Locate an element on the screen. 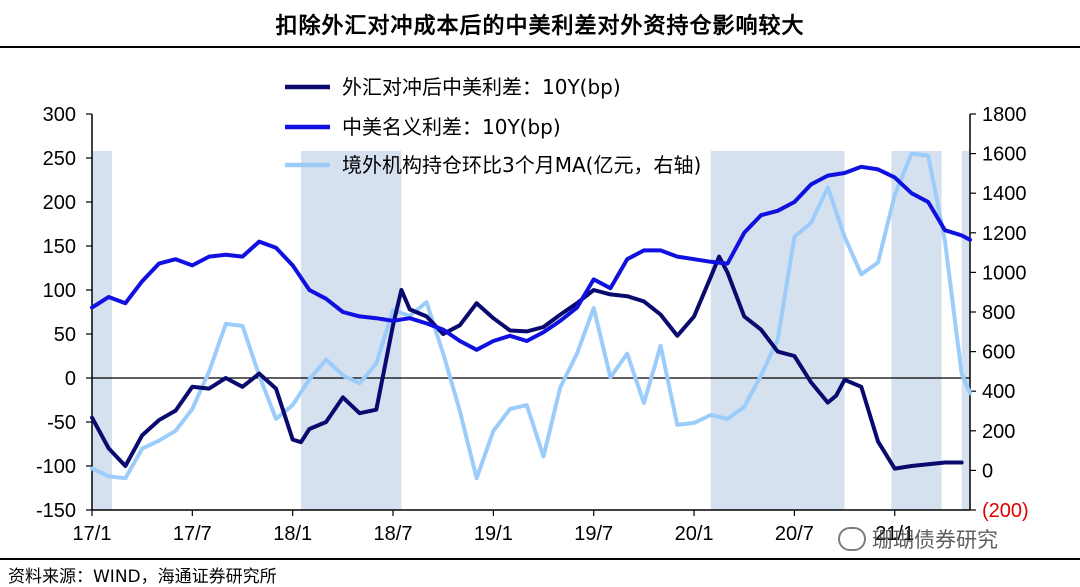 The image size is (1080, 587). x-tick-label: 18/7 is located at coordinates (393, 534).